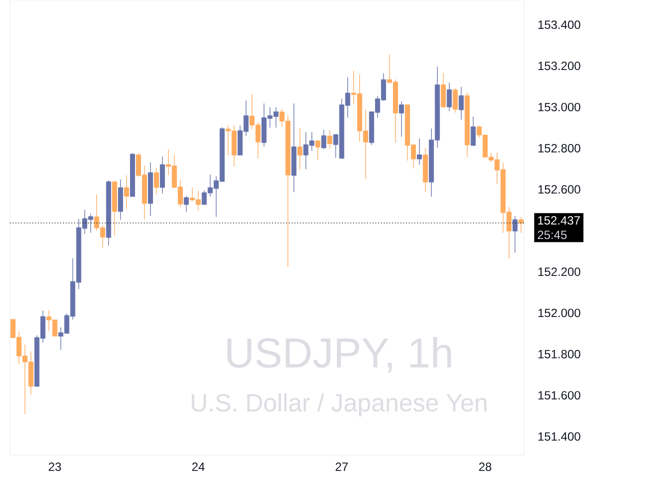 This screenshot has height=500, width=670. Describe the element at coordinates (559, 313) in the screenshot. I see `y-tick-label: 152.000` at that location.